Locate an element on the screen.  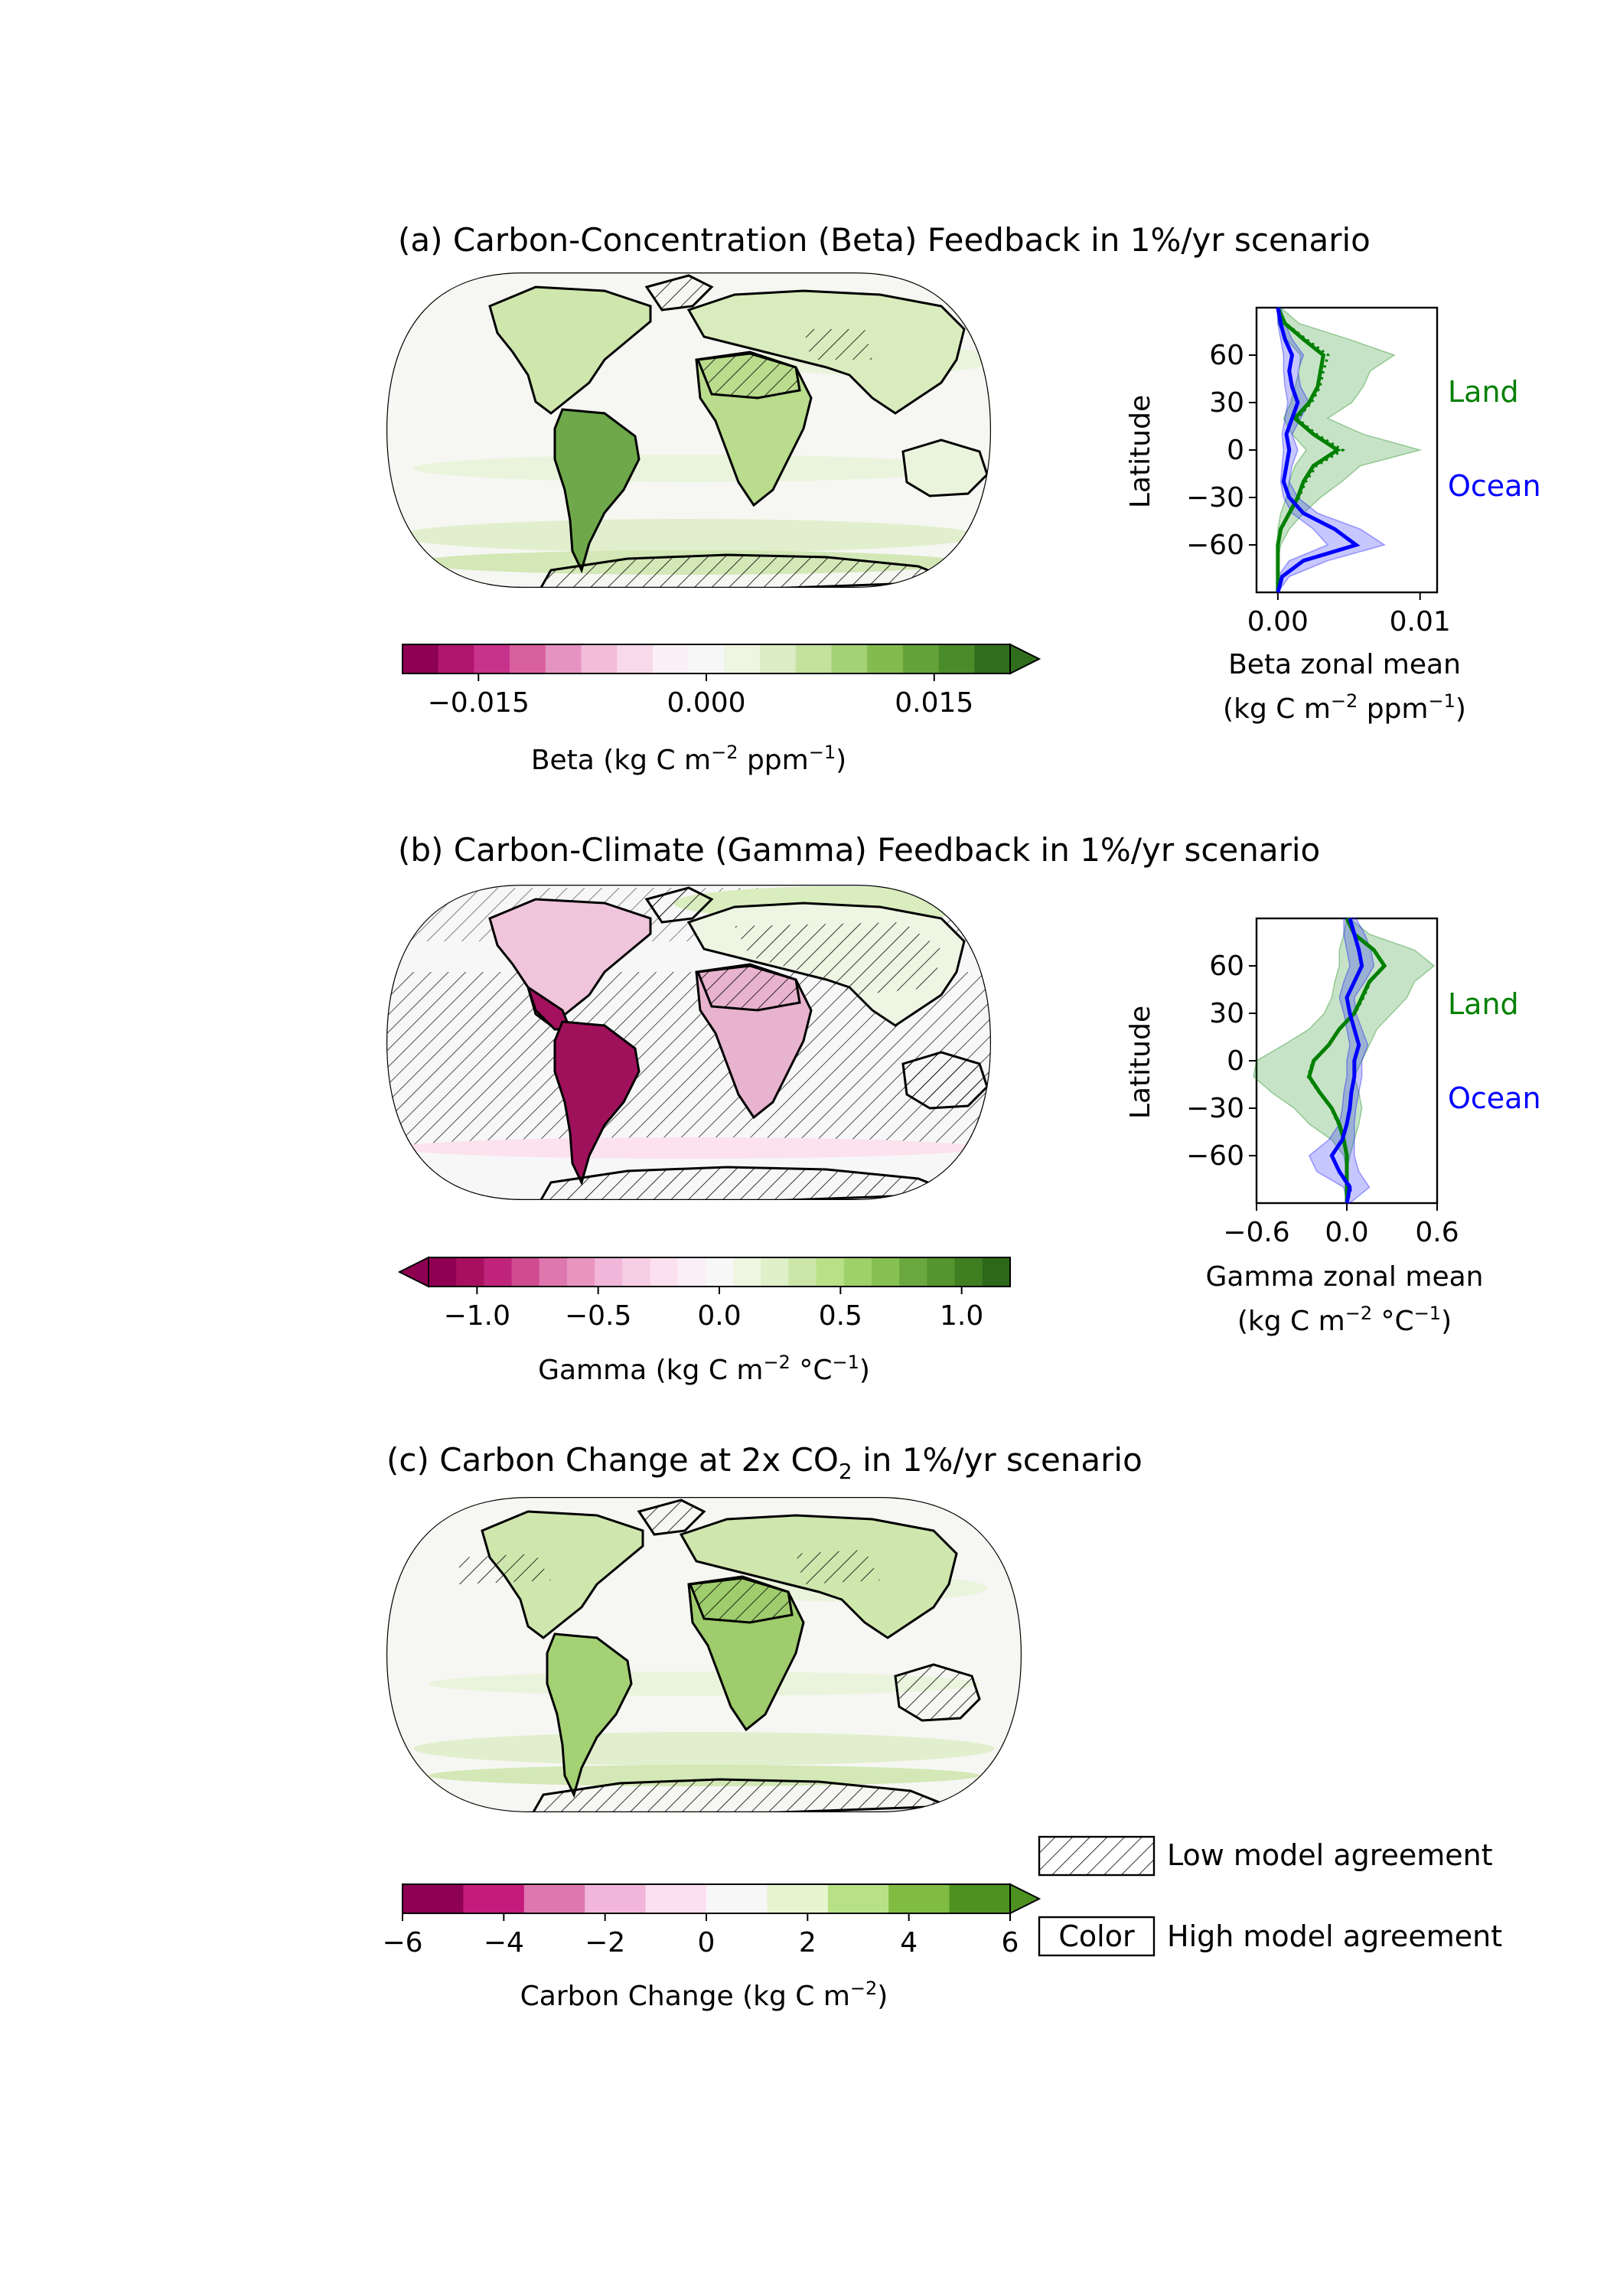
zonal-b-plot is located at coordinates (1344, 1060).